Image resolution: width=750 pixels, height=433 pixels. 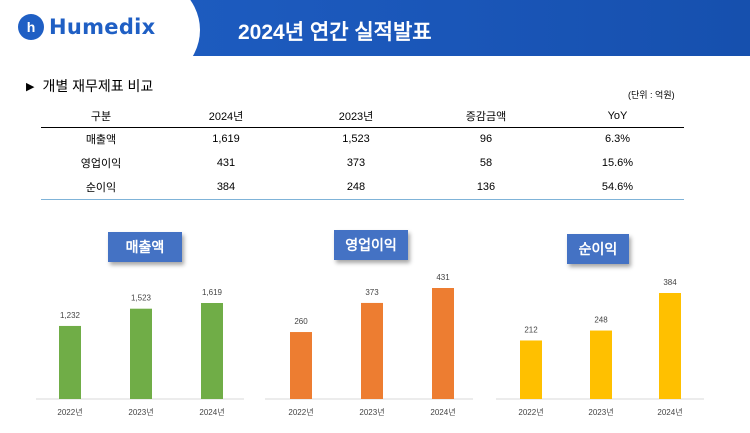 What do you see at coordinates (301, 321) in the screenshot?
I see `bar-value-label: 260` at bounding box center [301, 321].